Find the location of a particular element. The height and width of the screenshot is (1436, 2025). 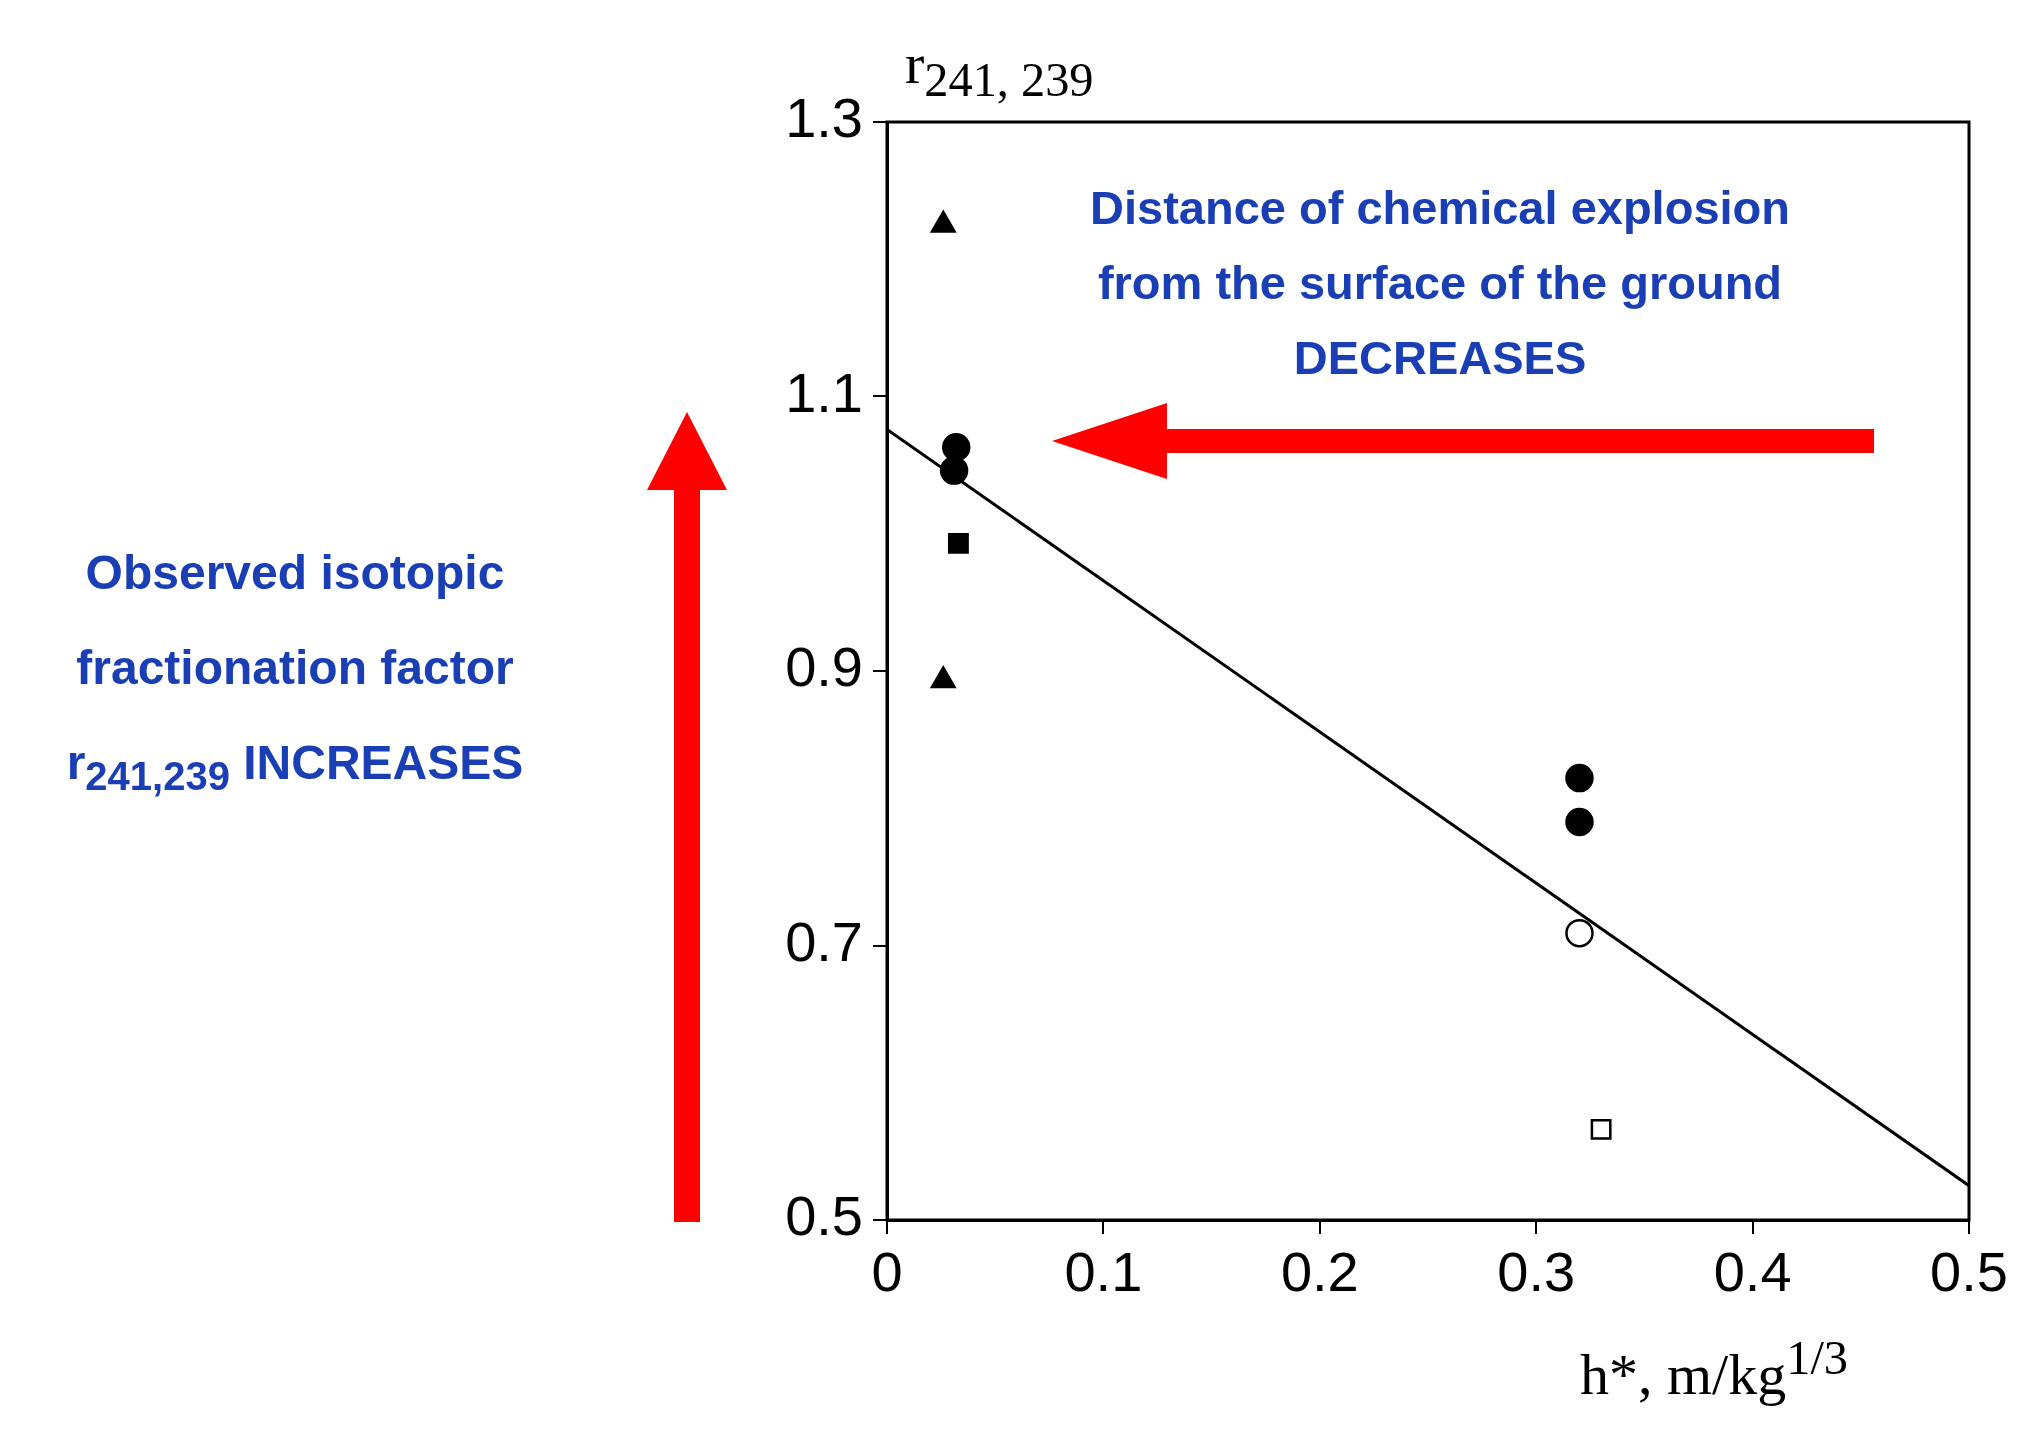

x-tick-label: 0.5 is located at coordinates (1969, 1272).